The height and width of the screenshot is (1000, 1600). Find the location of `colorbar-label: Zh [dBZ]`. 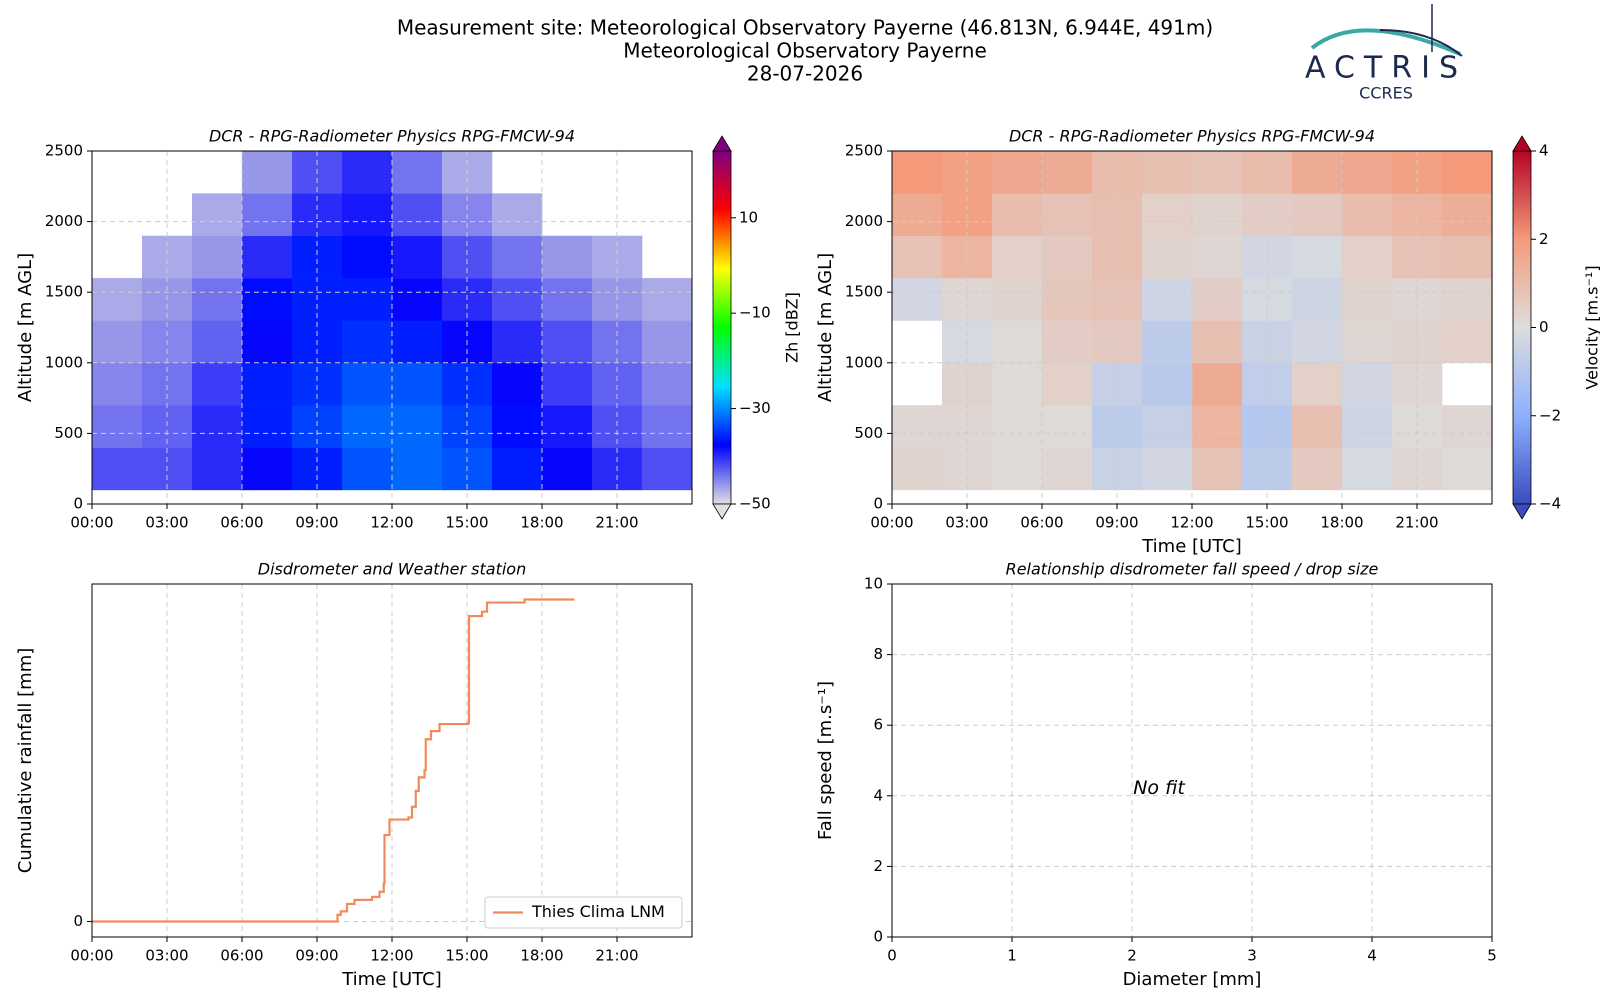

colorbar-label: Zh [dBZ] is located at coordinates (792, 327).